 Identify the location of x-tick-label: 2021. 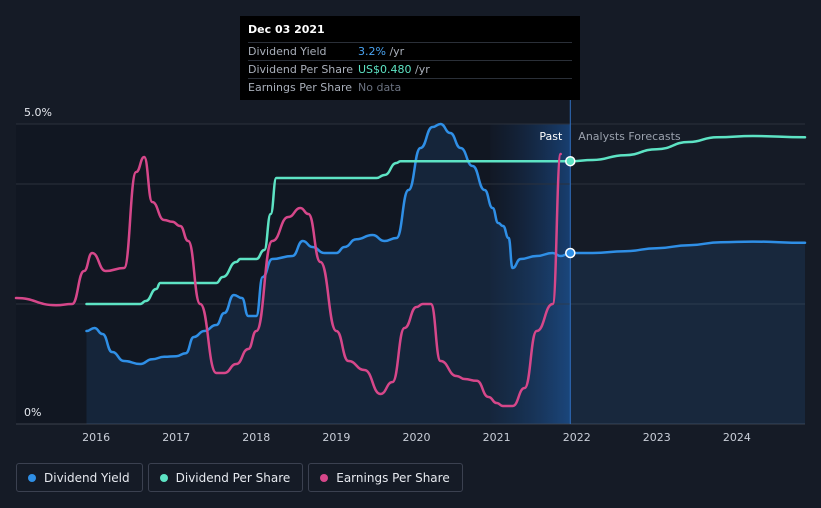
(497, 437).